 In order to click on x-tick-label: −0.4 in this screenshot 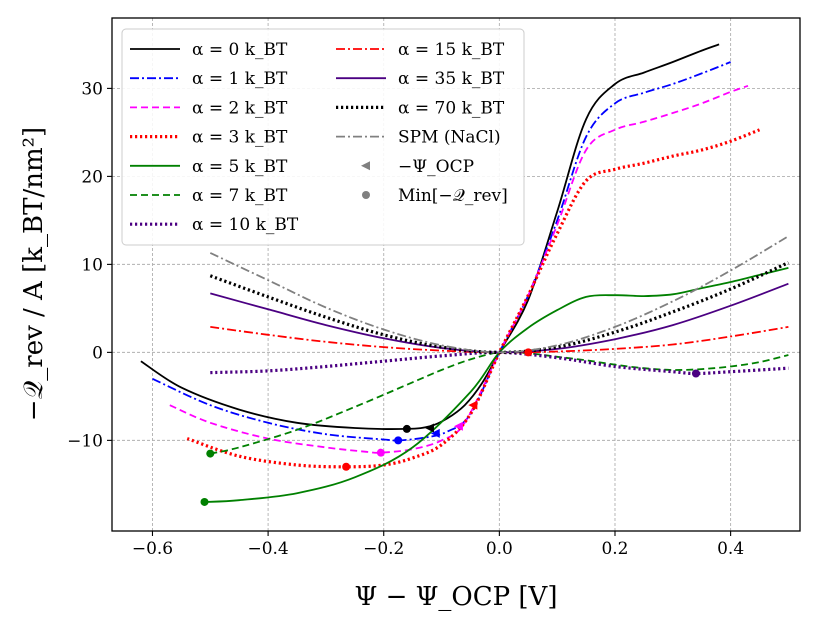, I will do `click(267, 549)`.